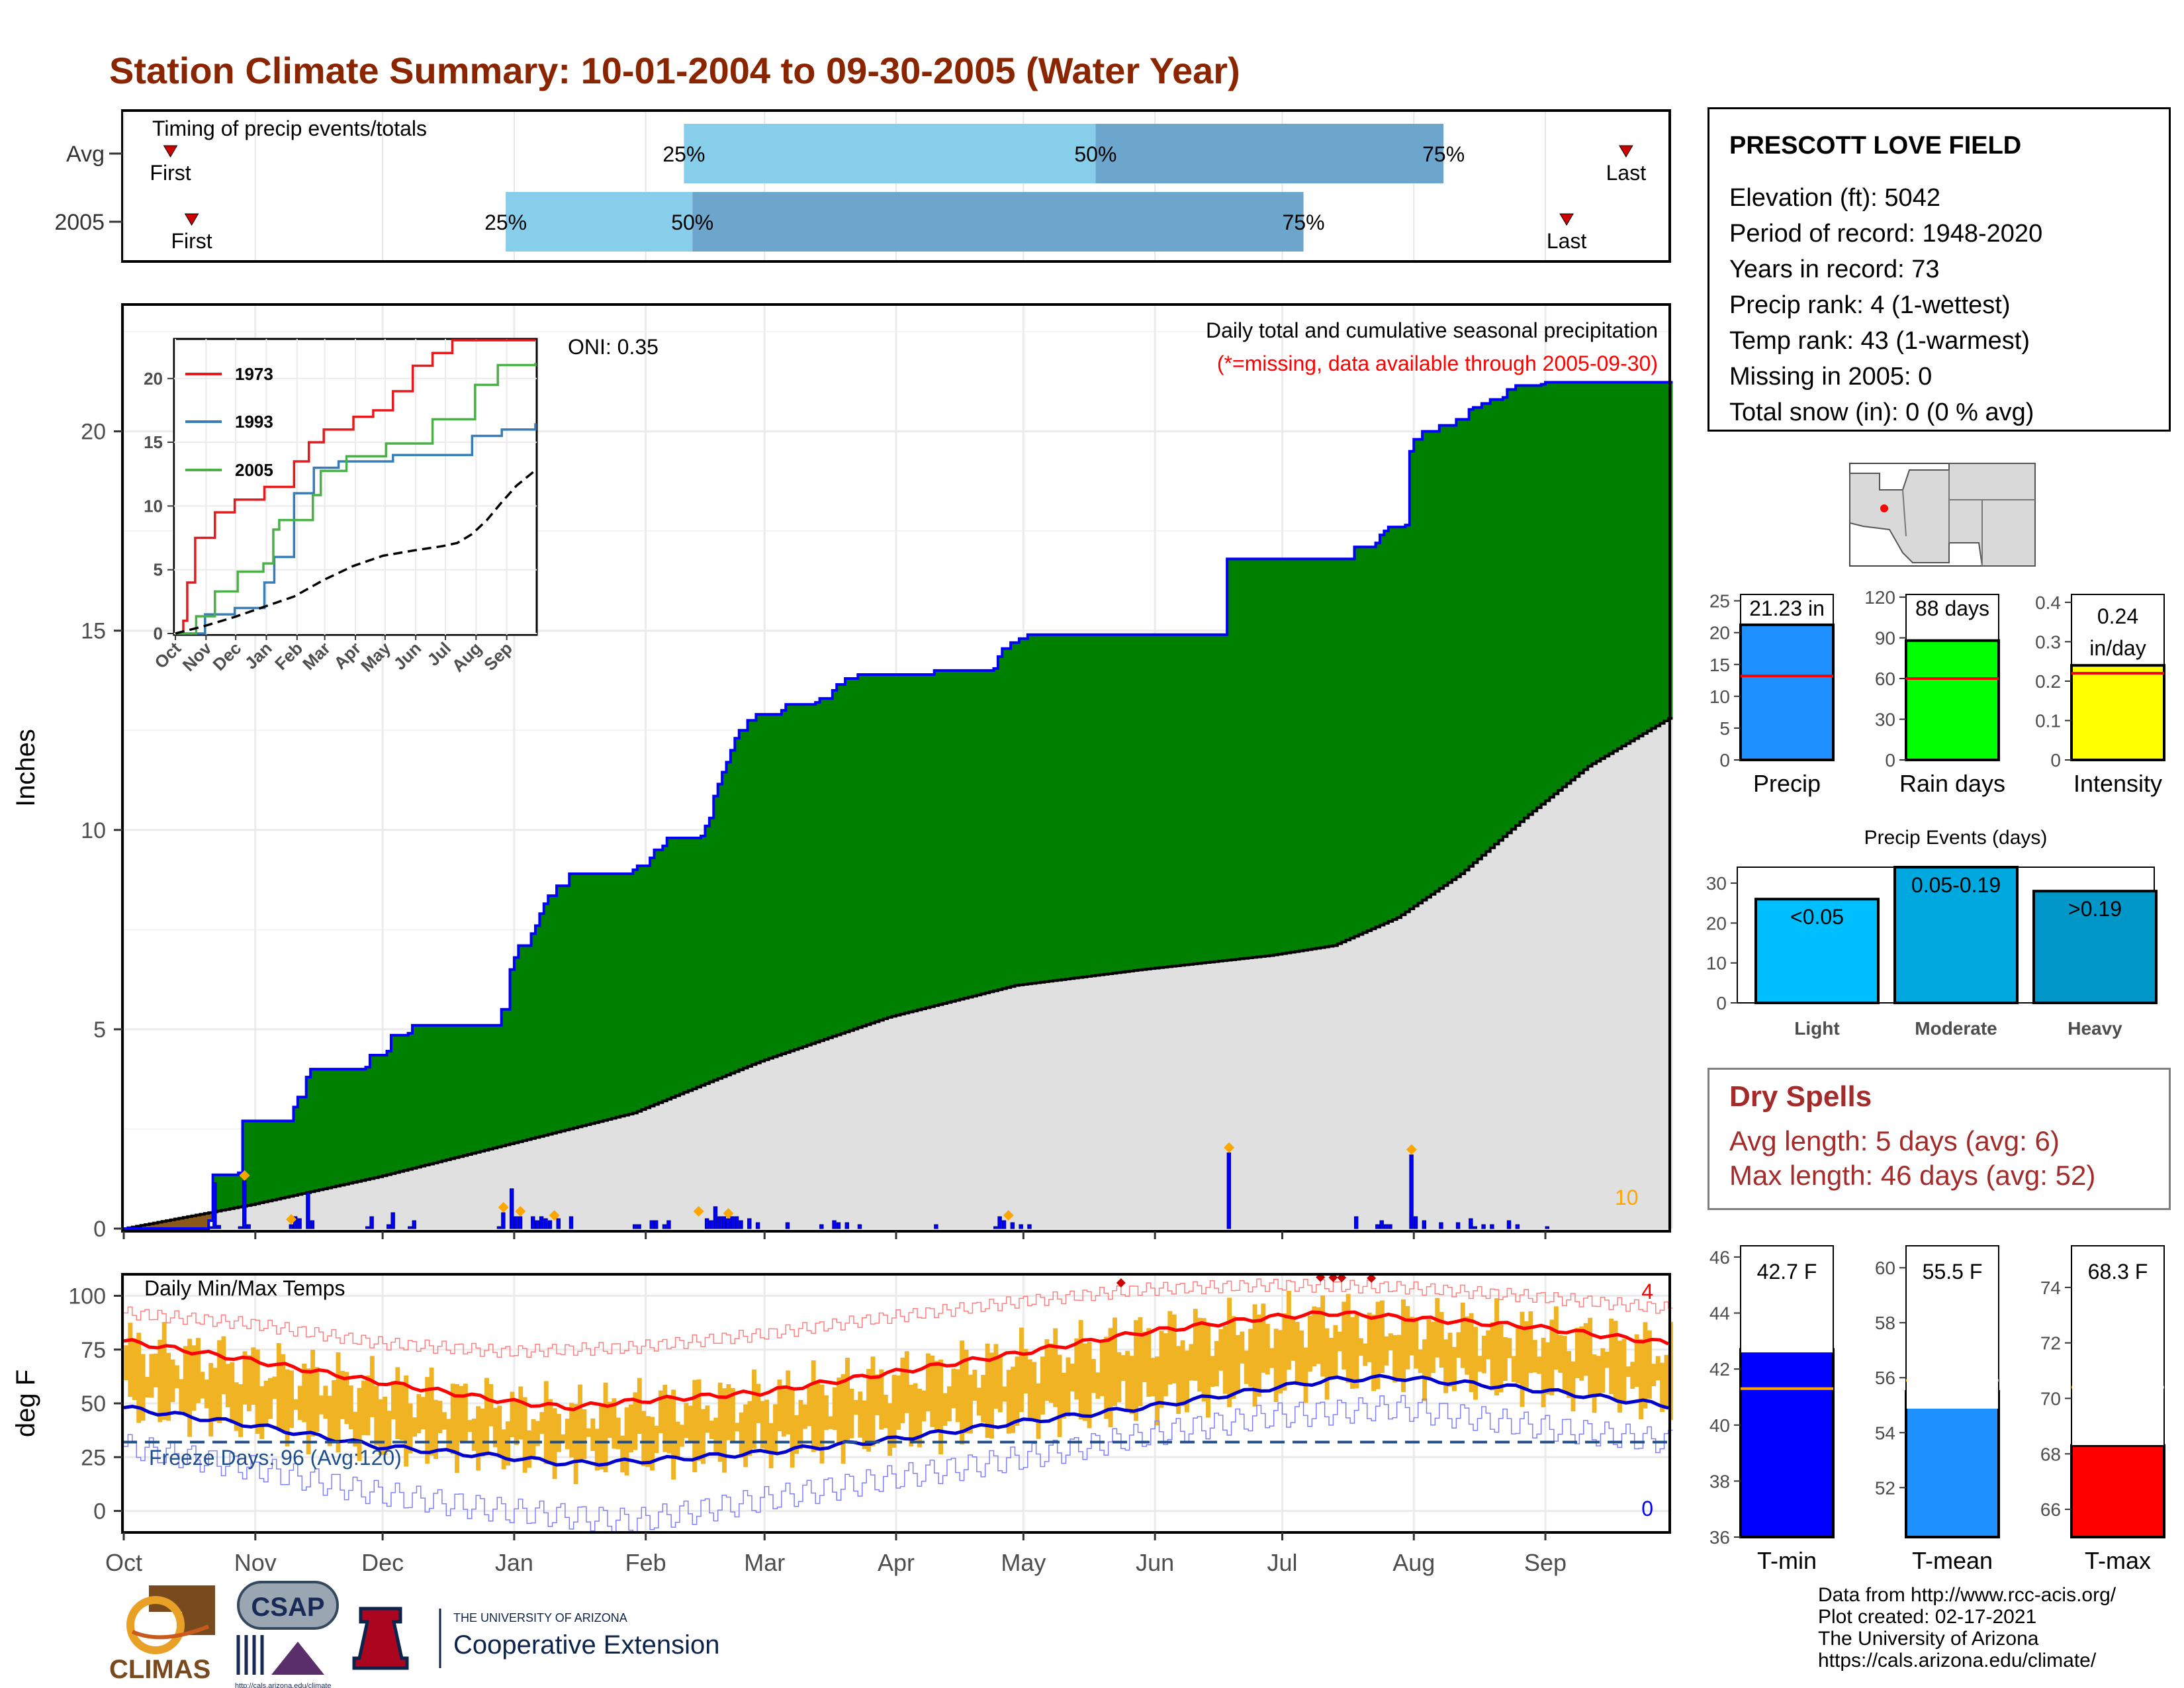 This screenshot has height=1688, width=2184. I want to click on month-tick-label: Sep, so click(1545, 1562).